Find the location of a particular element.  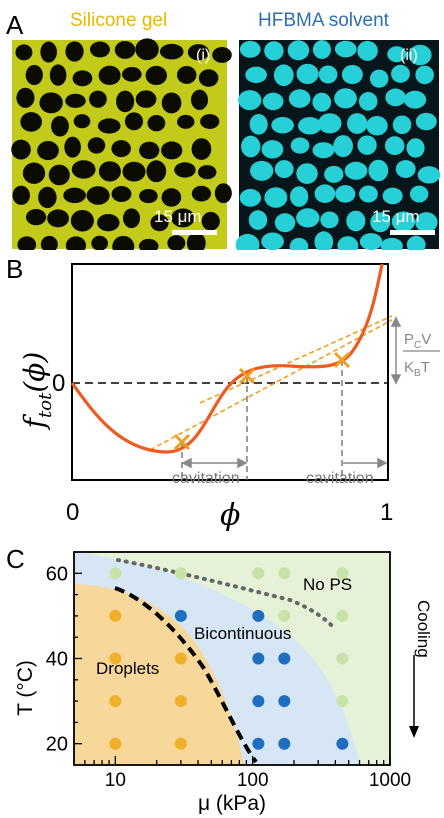

nops-label: No PS is located at coordinates (327, 584).